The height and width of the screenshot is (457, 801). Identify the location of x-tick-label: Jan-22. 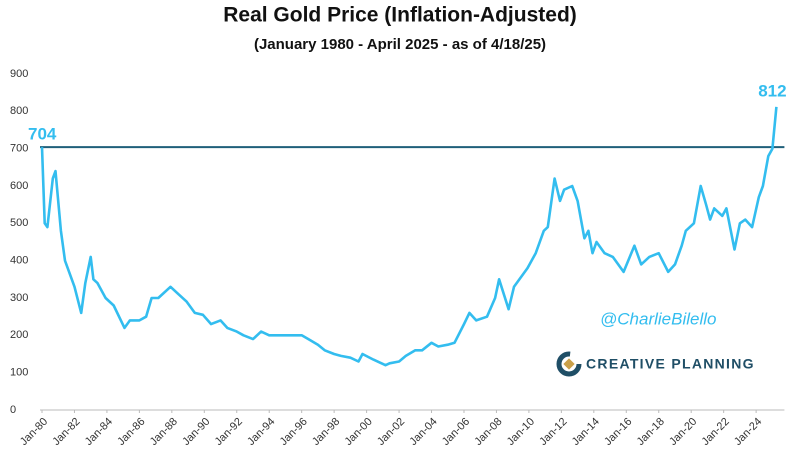
(716, 432).